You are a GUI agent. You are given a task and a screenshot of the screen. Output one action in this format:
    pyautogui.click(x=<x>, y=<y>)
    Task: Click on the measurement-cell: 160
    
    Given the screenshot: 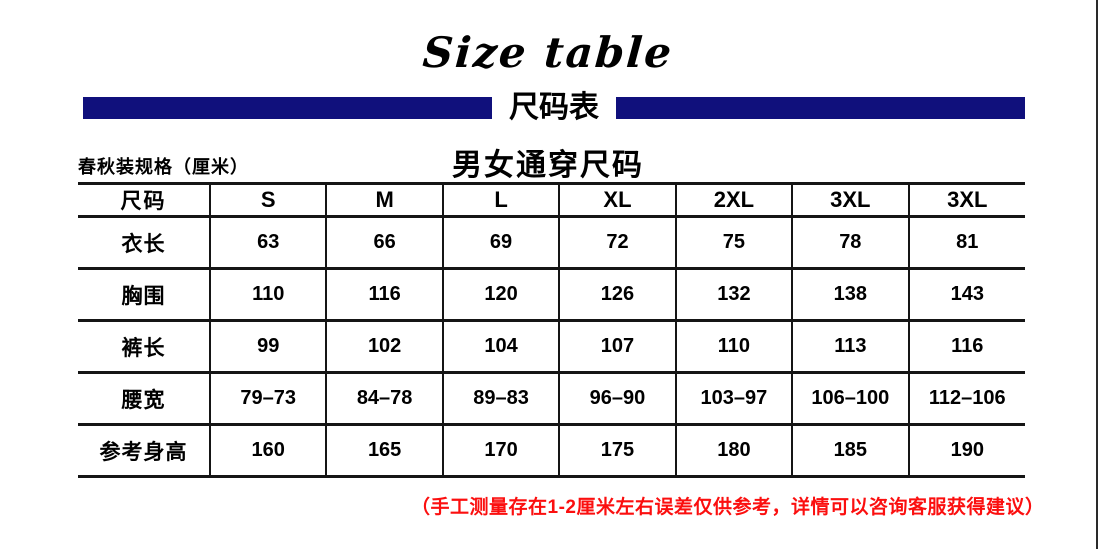 What is the action you would take?
    pyautogui.click(x=267, y=450)
    